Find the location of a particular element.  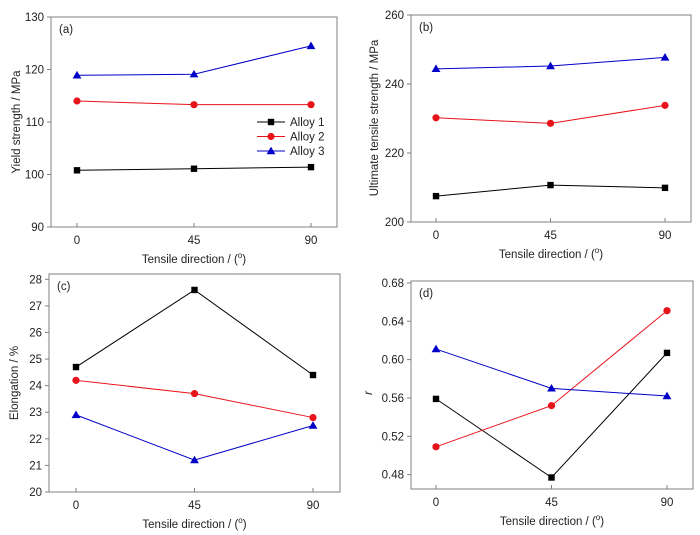

y-tick-label: 25 is located at coordinates (35, 360).